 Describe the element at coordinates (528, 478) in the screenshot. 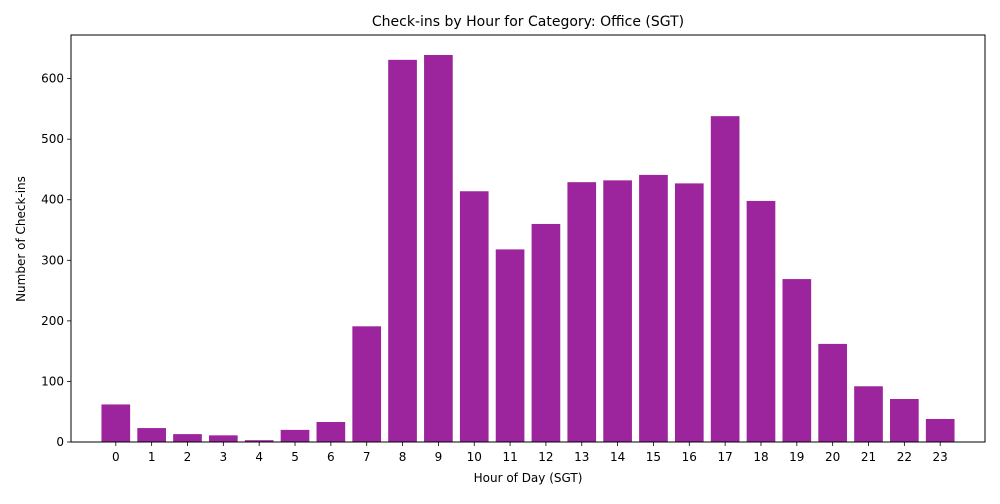

I see `x-axis-label: Hour of Day (SGT)` at that location.